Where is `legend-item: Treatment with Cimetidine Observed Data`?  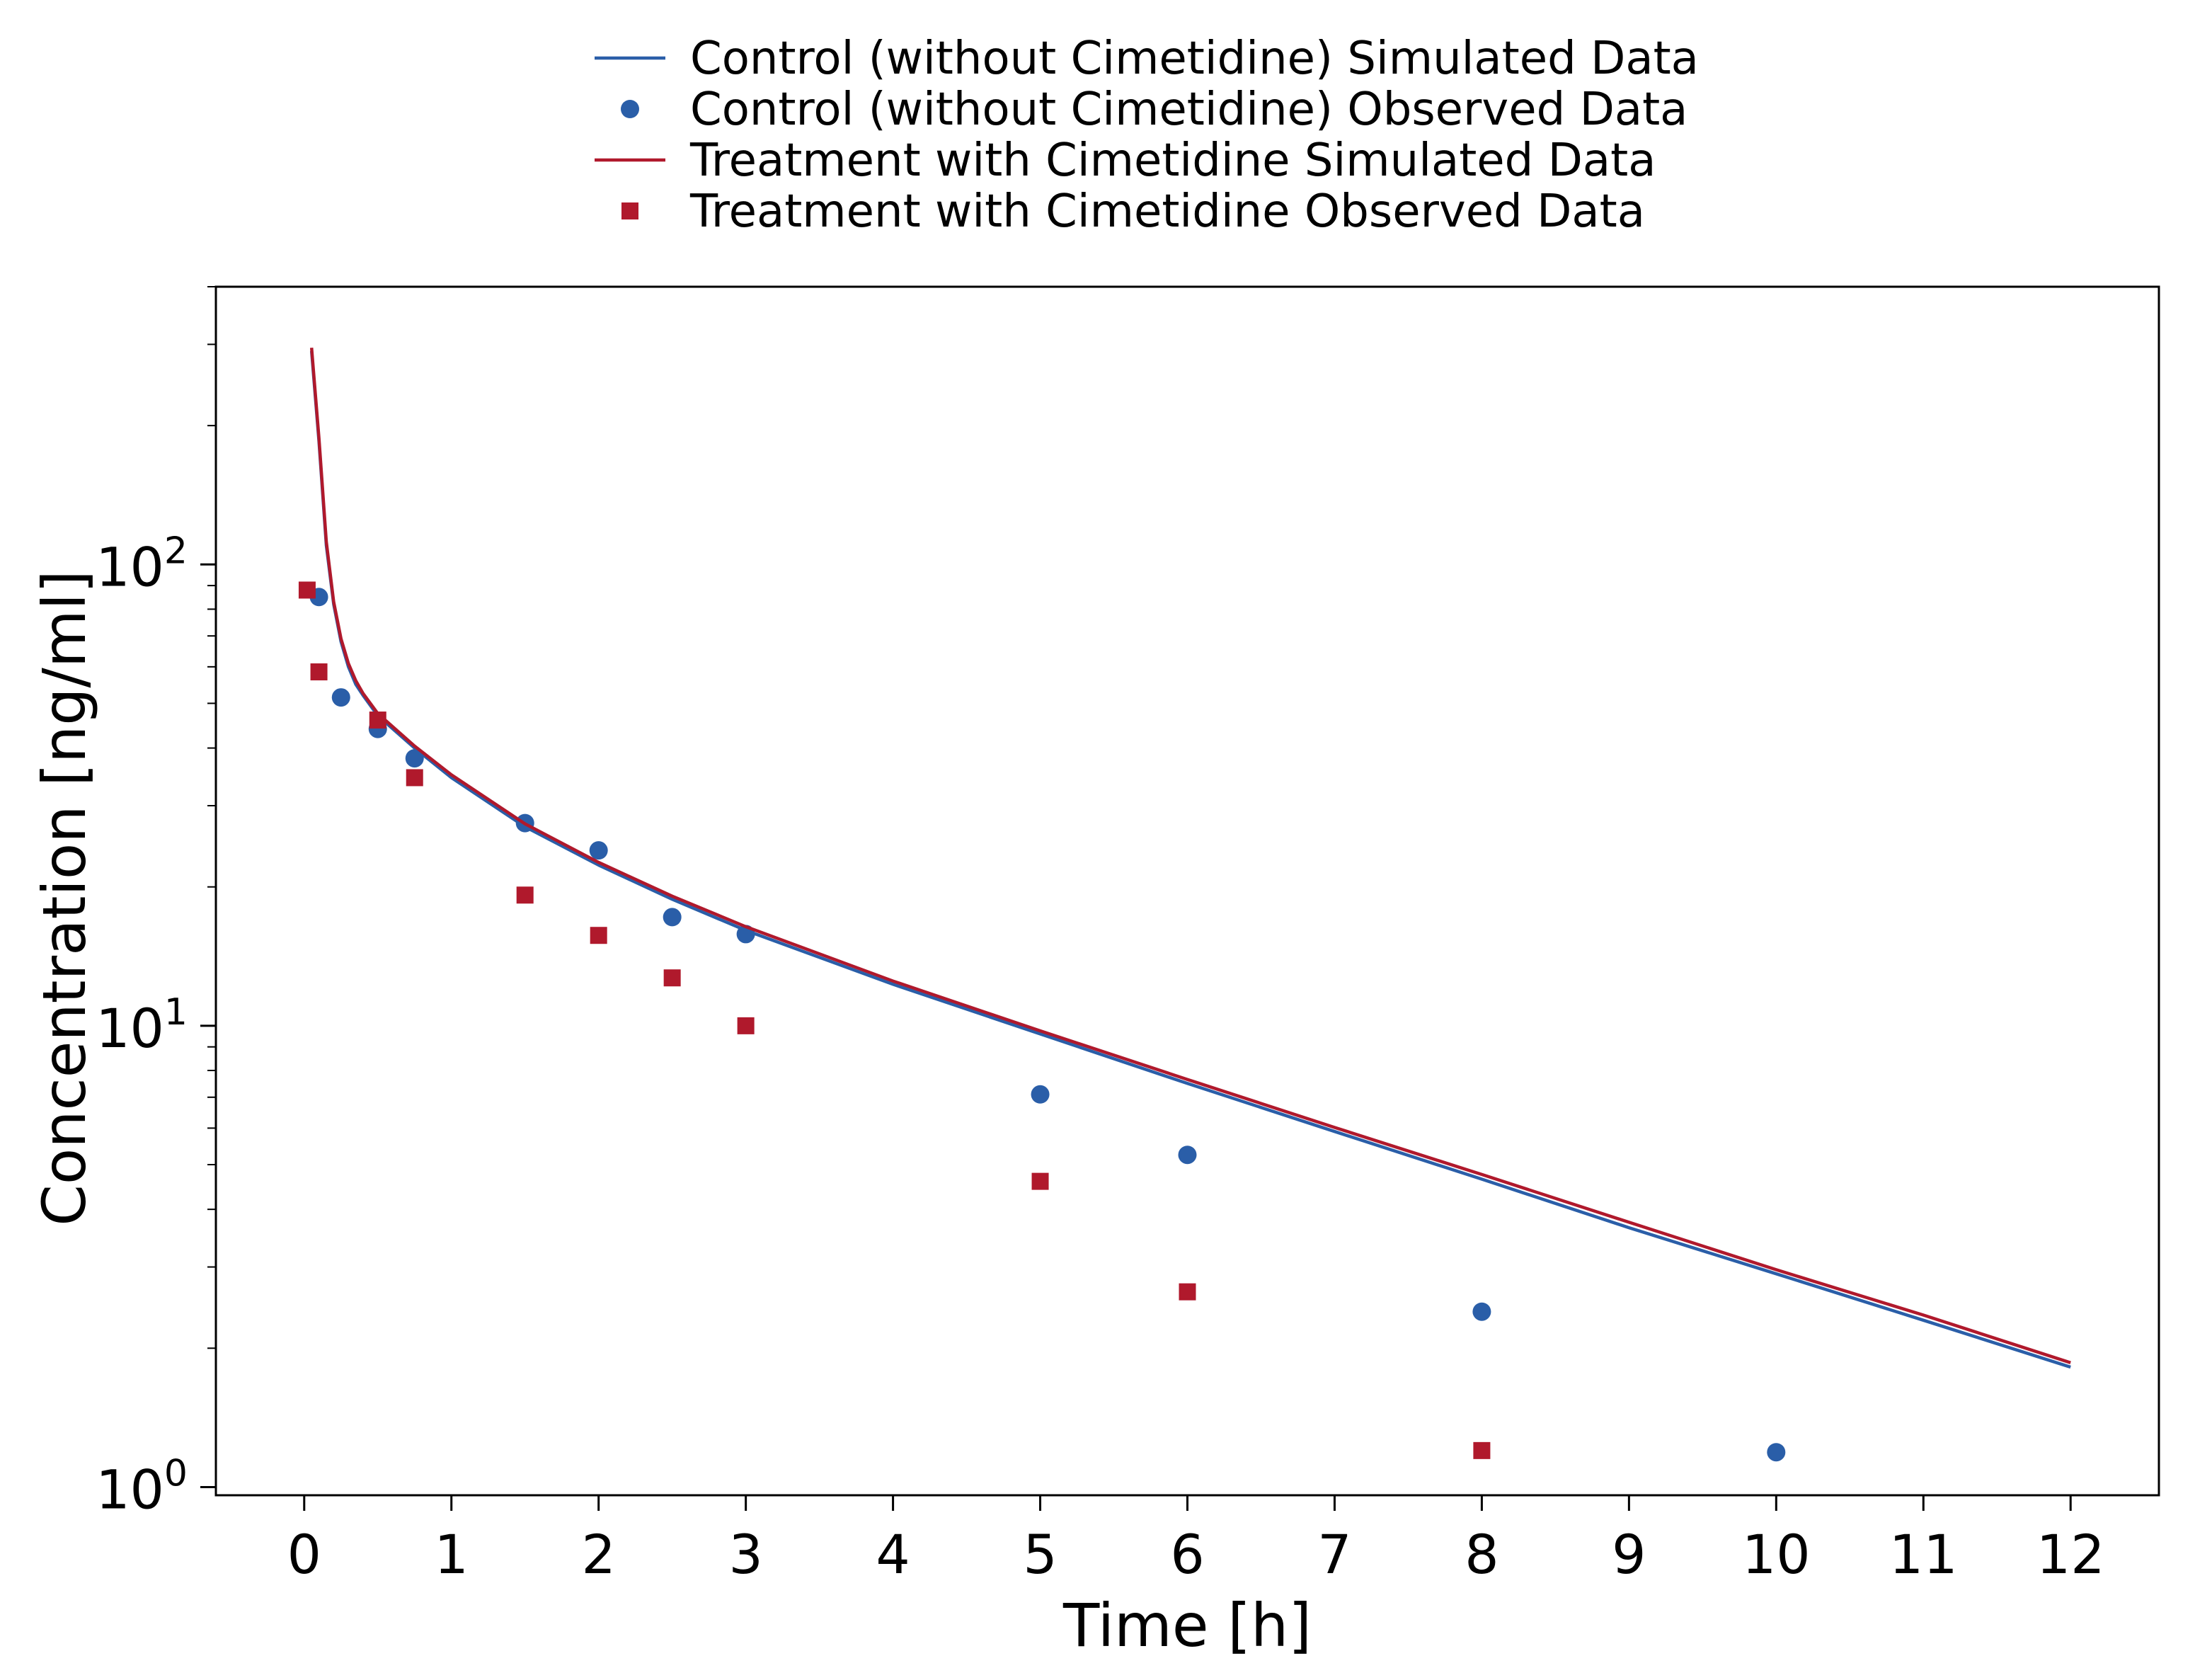 legend-item: Treatment with Cimetidine Observed Data is located at coordinates (1133, 212).